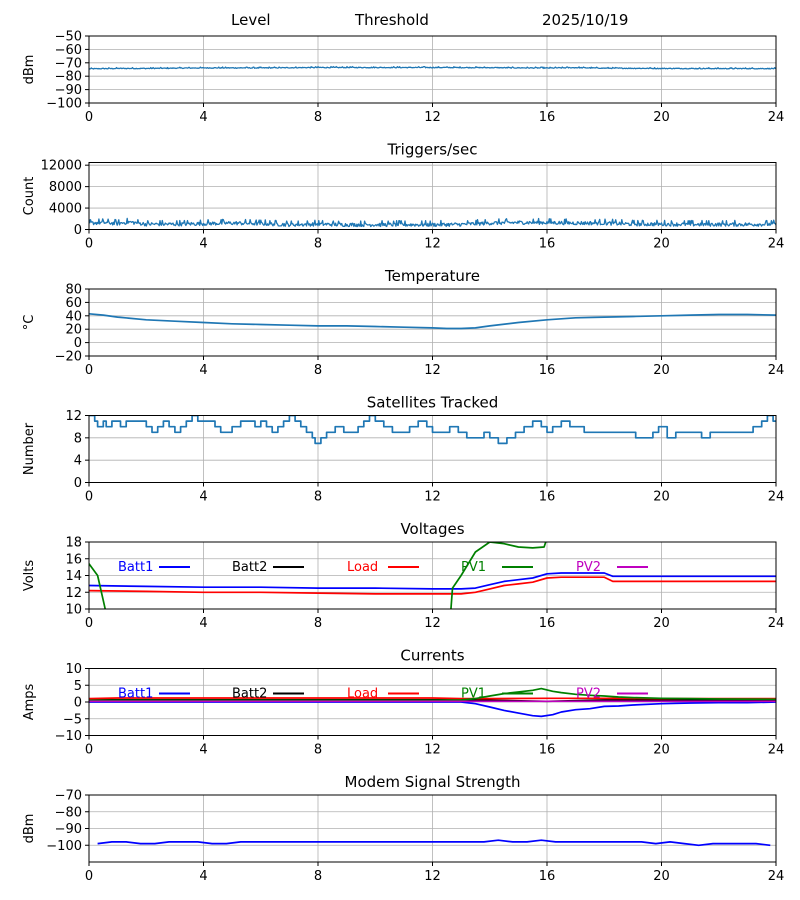 The height and width of the screenshot is (900, 800). Describe the element at coordinates (68, 736) in the screenshot. I see `y-tick-label: −10` at that location.